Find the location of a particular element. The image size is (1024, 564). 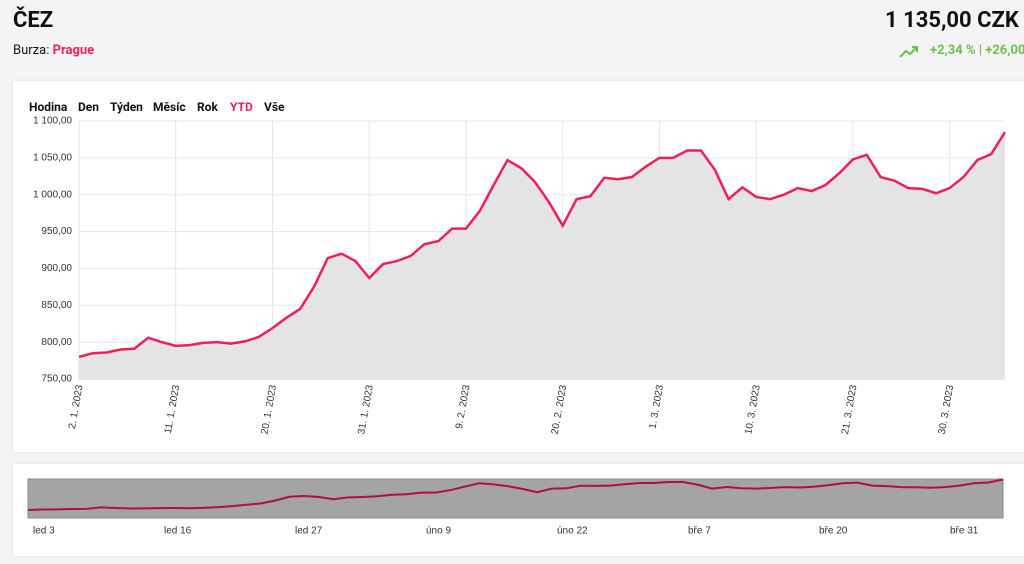

range-button: Den is located at coordinates (89, 107).